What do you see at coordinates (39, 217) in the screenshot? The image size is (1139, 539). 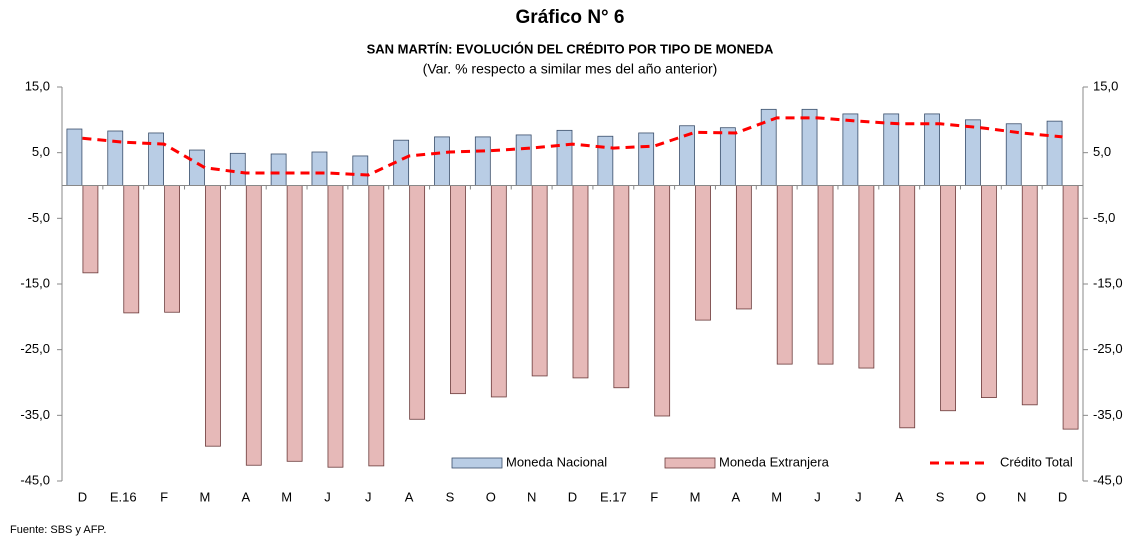 I see `y-tick-label: -5,0` at bounding box center [39, 217].